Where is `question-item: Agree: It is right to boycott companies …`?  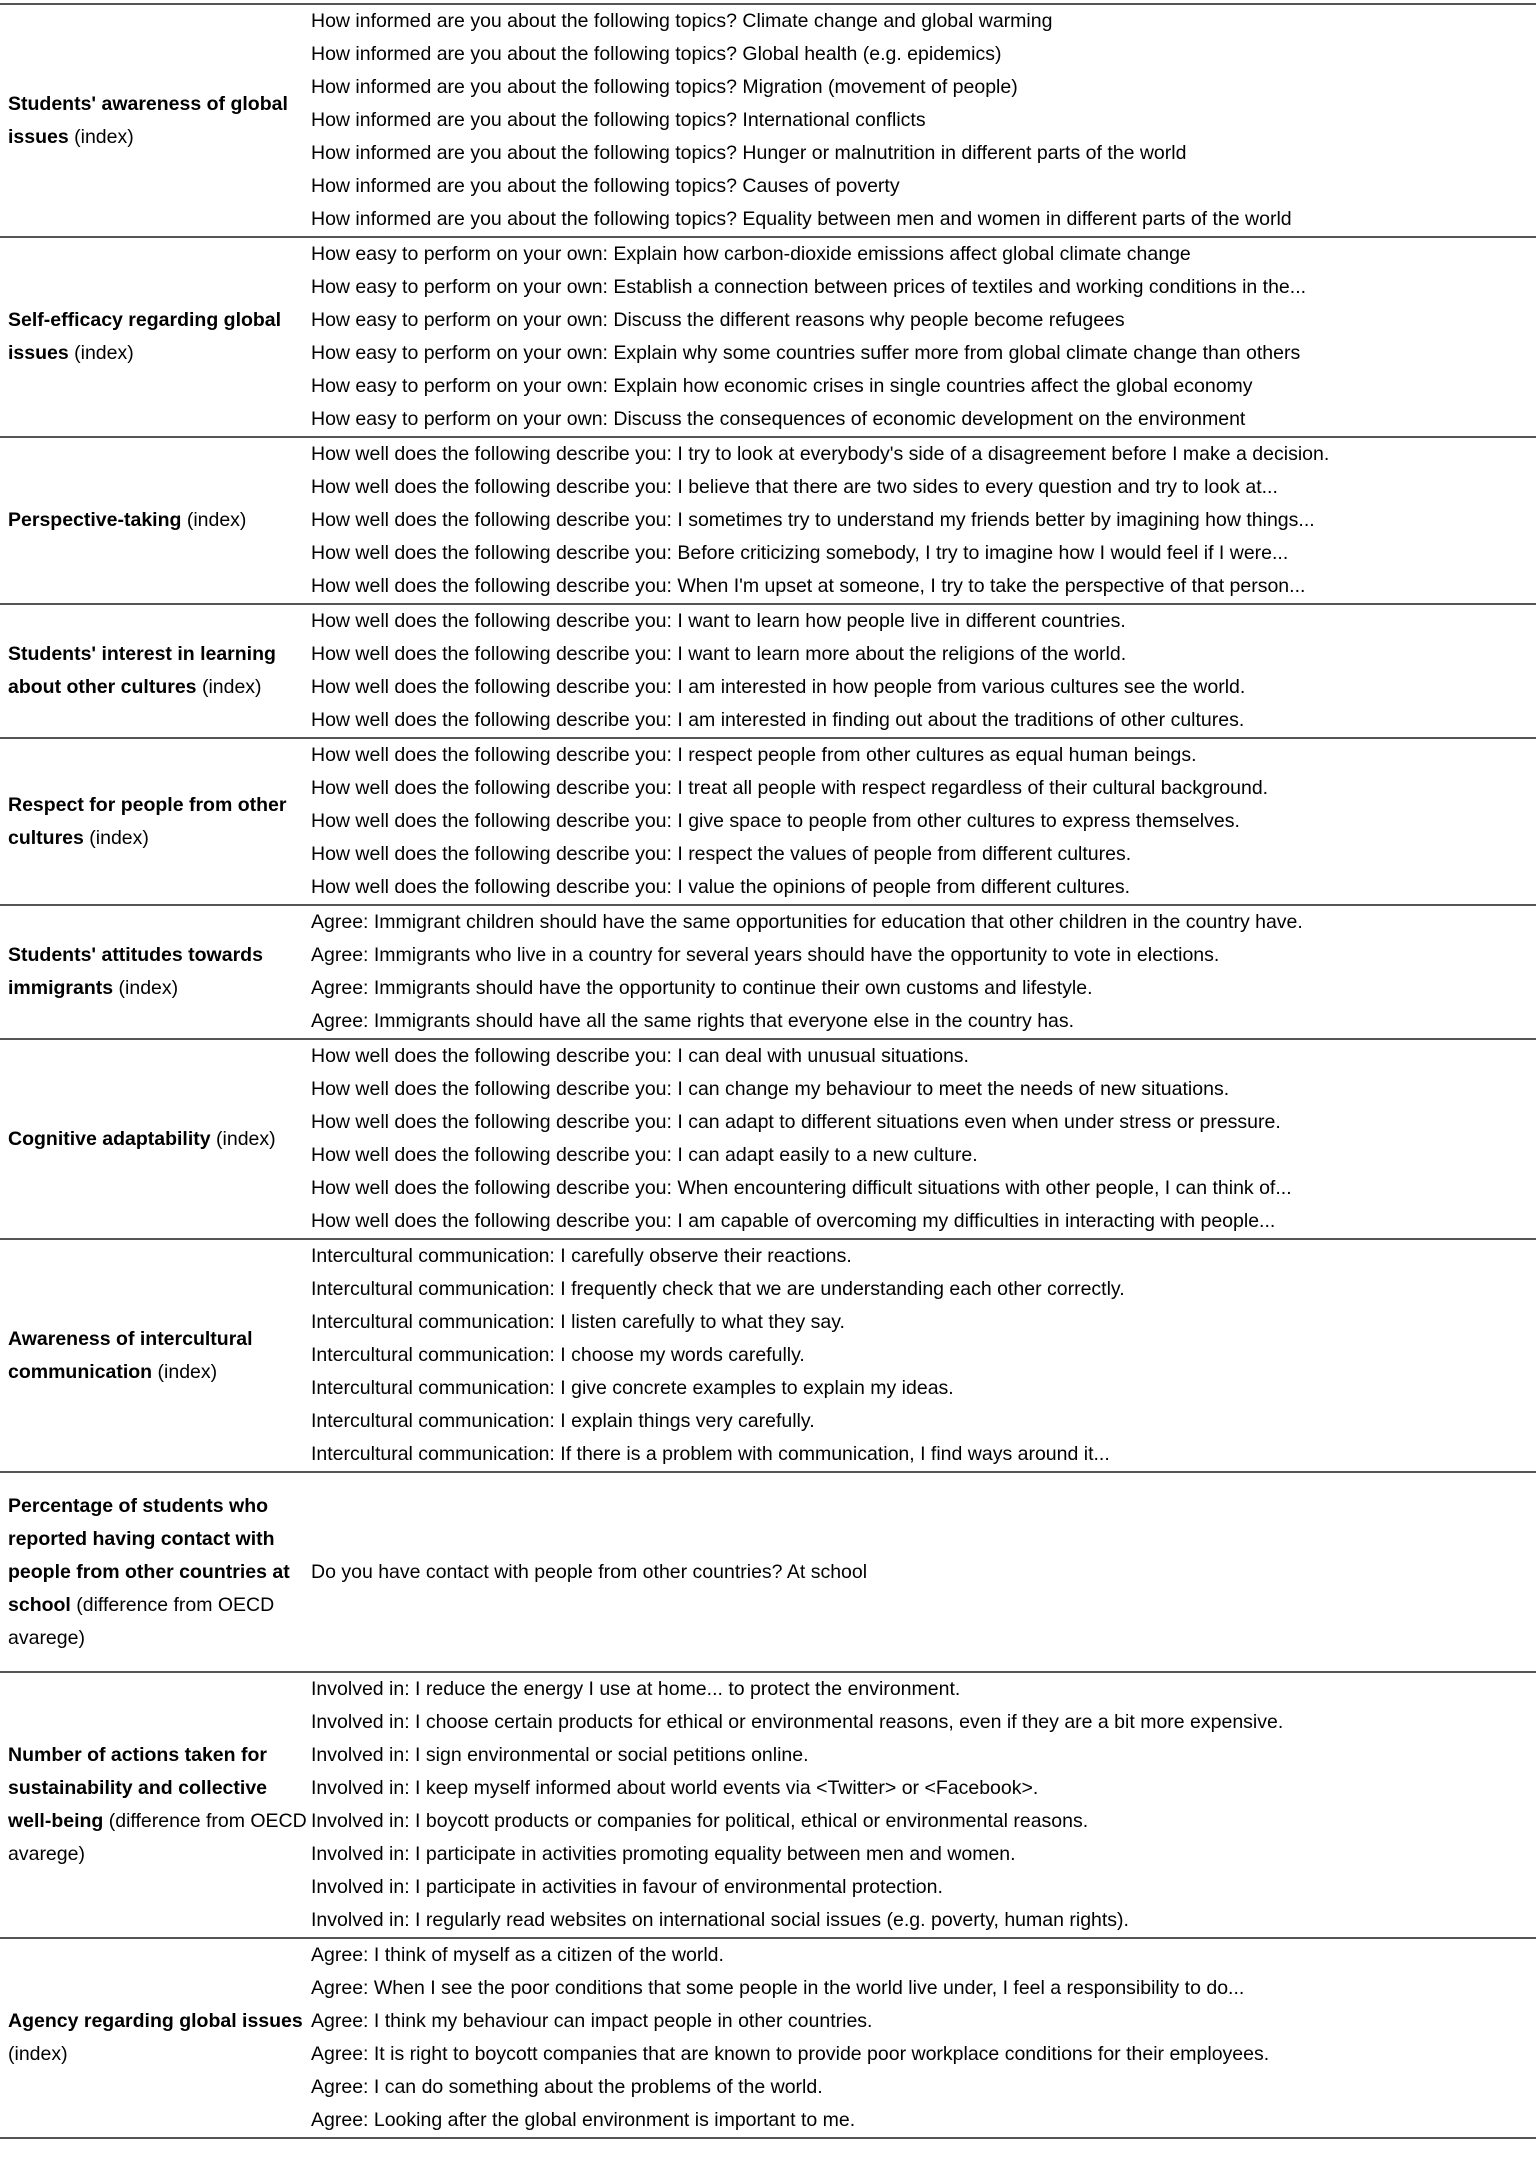
question-item: Agree: It is right to boycott companies … is located at coordinates (790, 2054).